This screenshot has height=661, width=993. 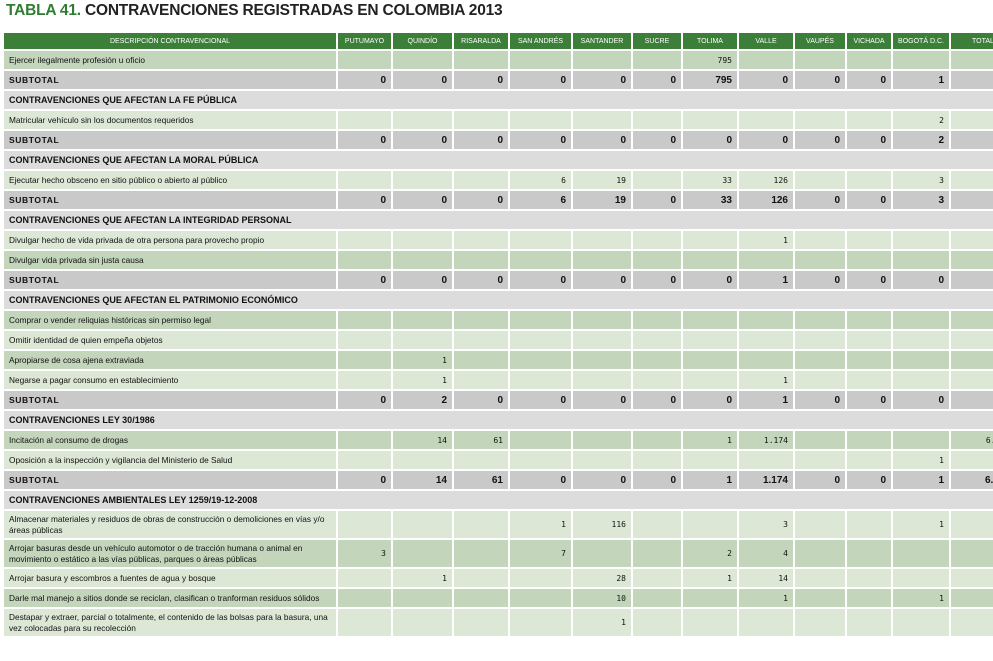 I want to click on subtotal-row: SUBTOTAL02000001000161, so click(x=498, y=400).